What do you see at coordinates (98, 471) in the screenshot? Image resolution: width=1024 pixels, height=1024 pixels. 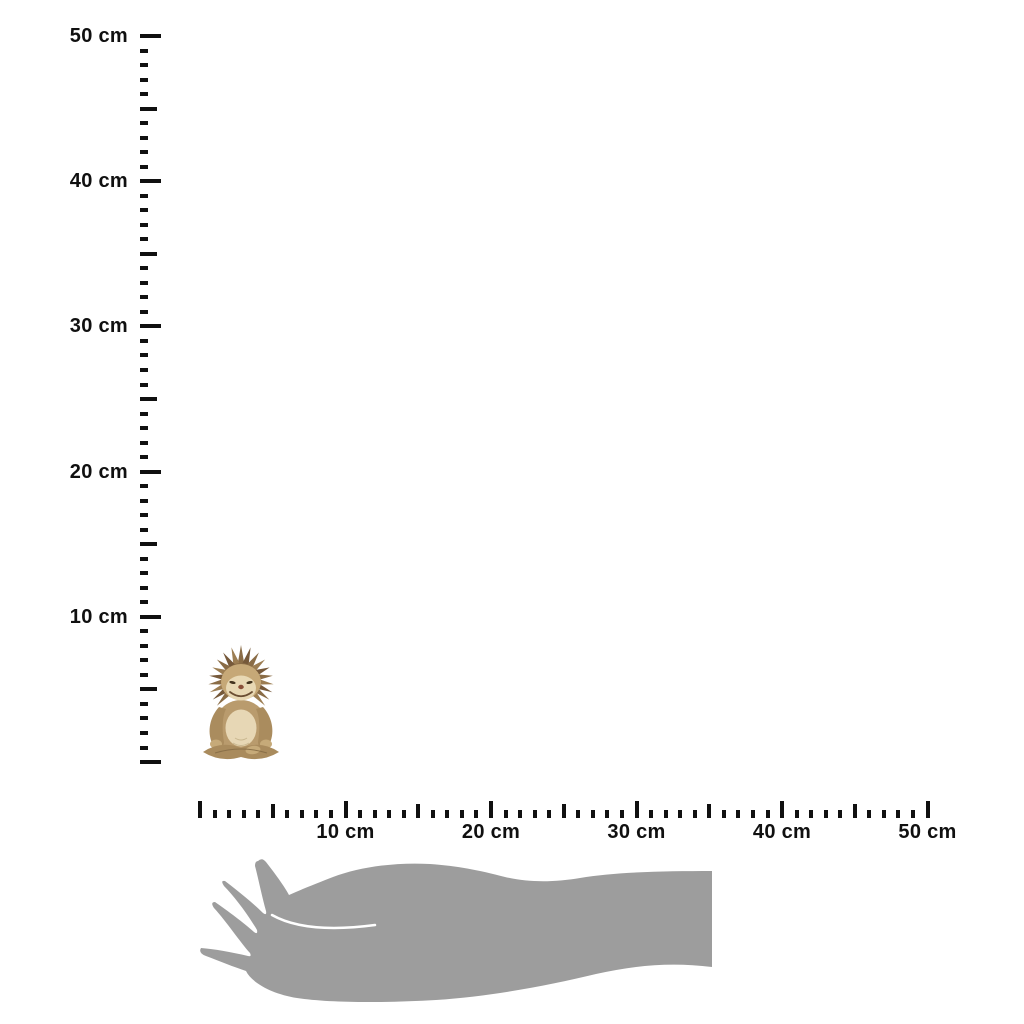 I see `v-ruler-label: 20 cm` at bounding box center [98, 471].